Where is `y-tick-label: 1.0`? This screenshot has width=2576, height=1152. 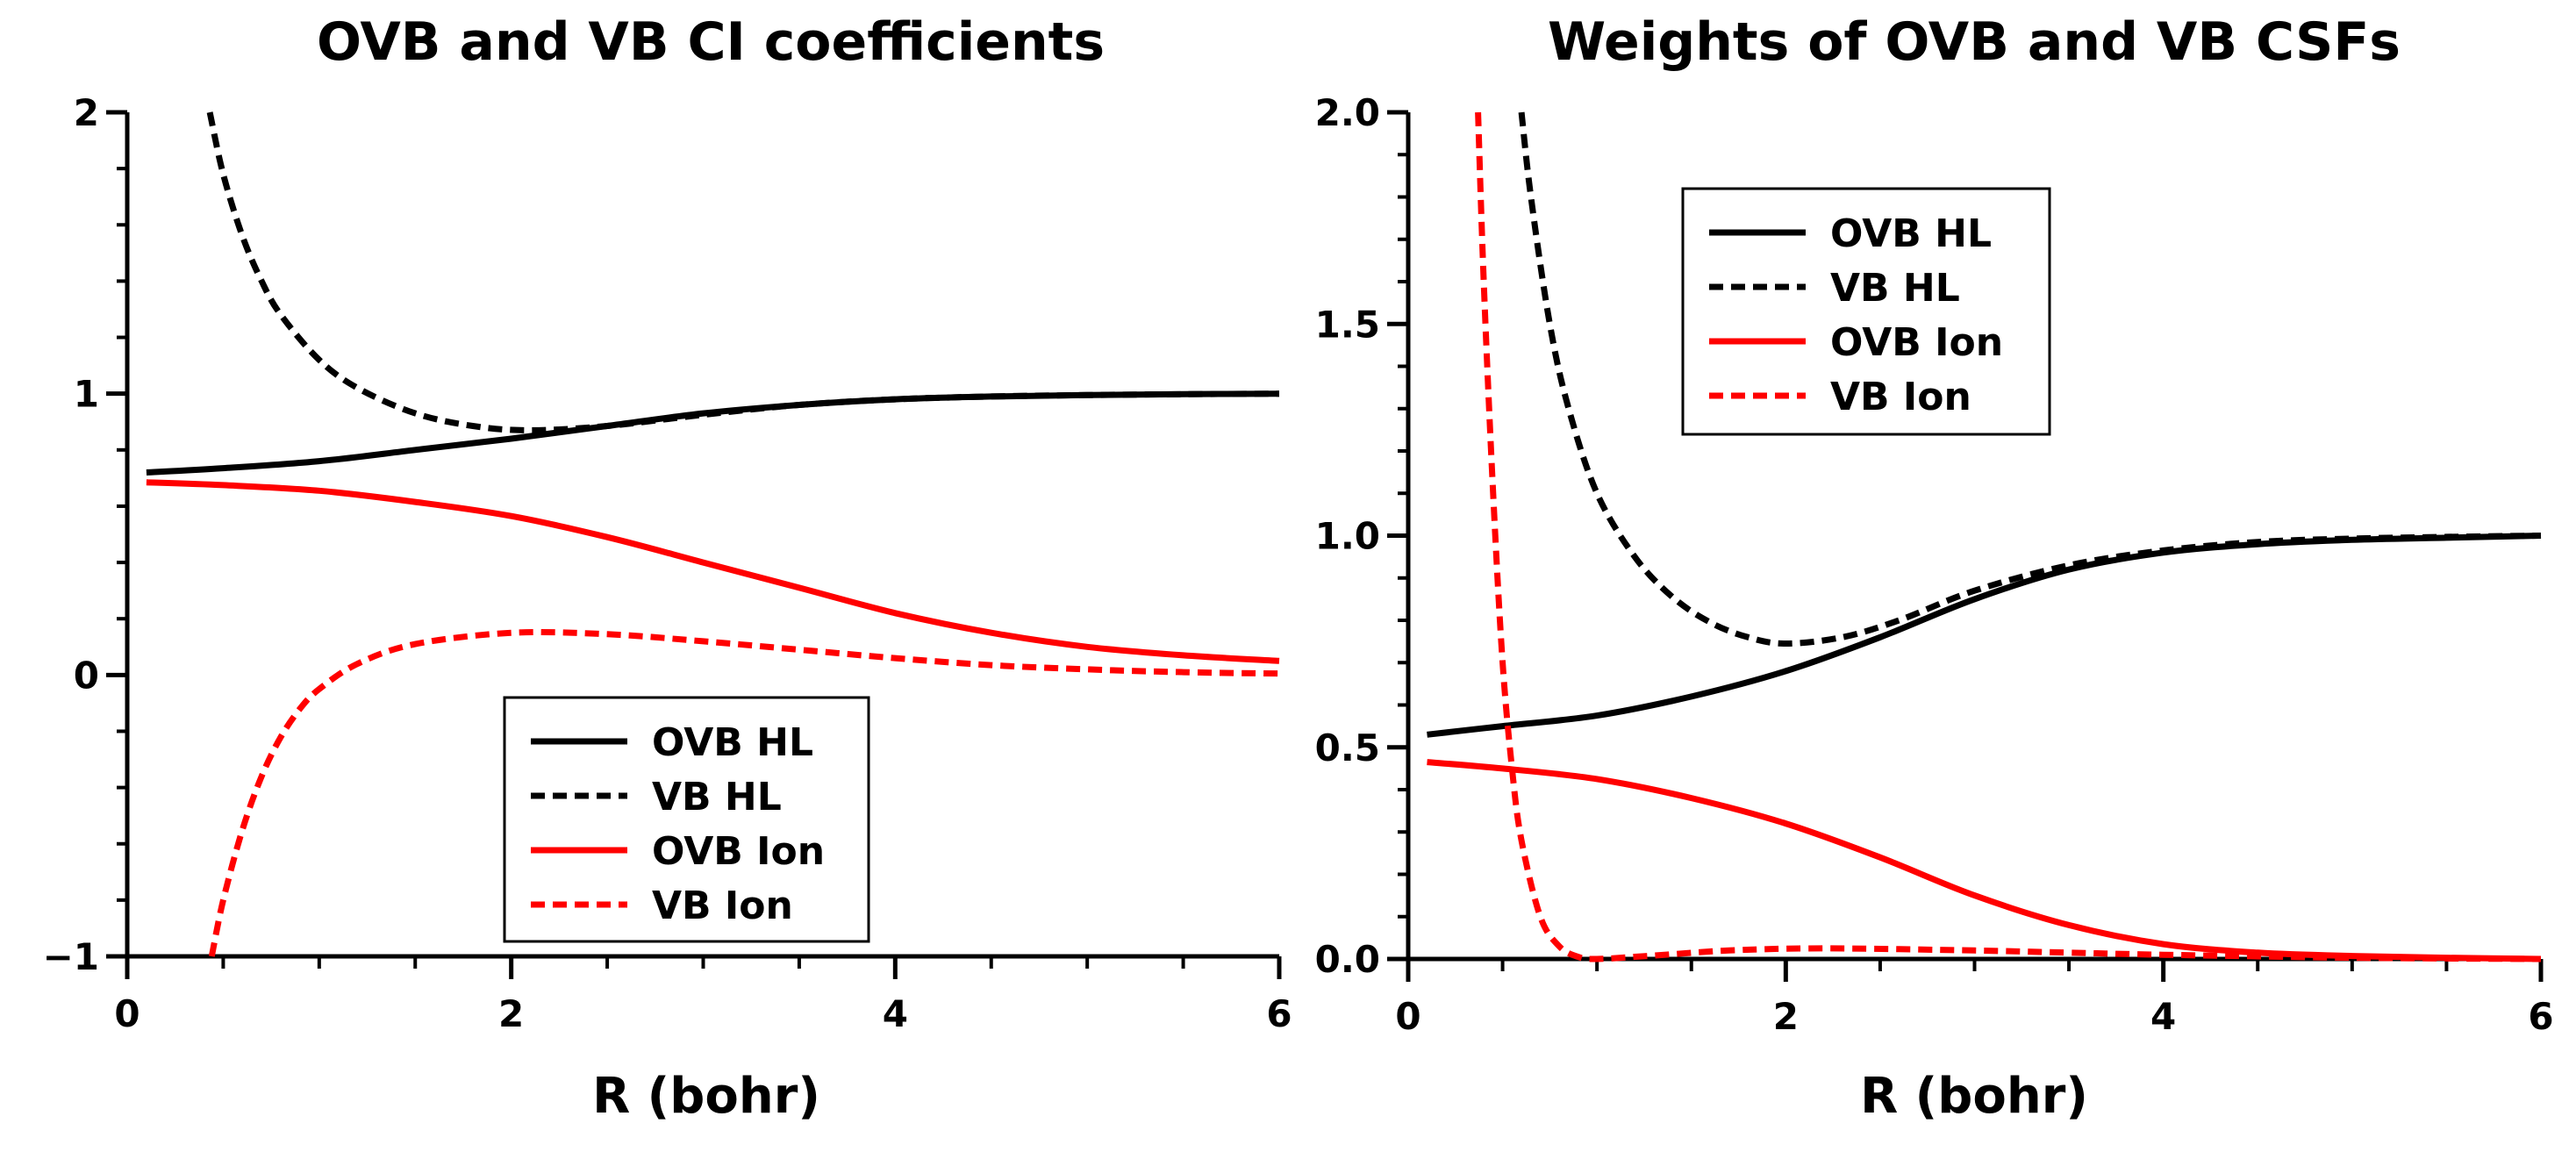 y-tick-label: 1.0 is located at coordinates (1347, 536).